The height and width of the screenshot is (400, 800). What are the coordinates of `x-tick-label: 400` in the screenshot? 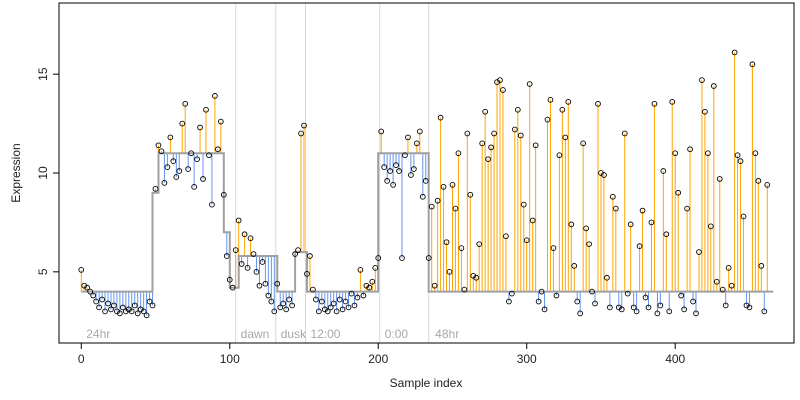 It's located at (675, 359).